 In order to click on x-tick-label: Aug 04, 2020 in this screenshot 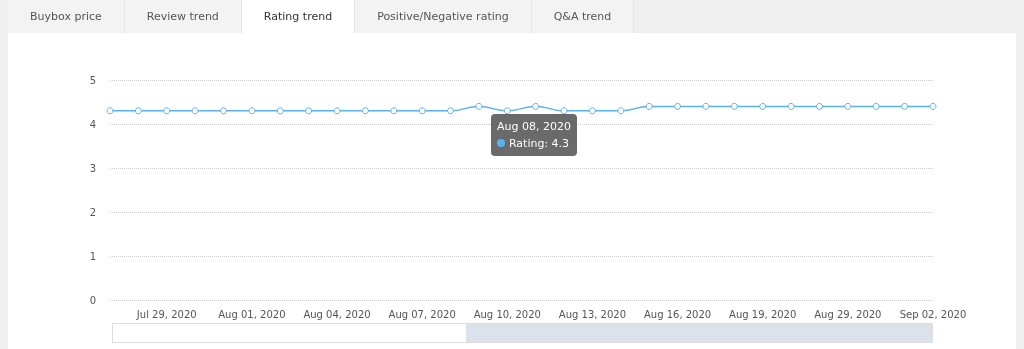, I will do `click(337, 314)`.